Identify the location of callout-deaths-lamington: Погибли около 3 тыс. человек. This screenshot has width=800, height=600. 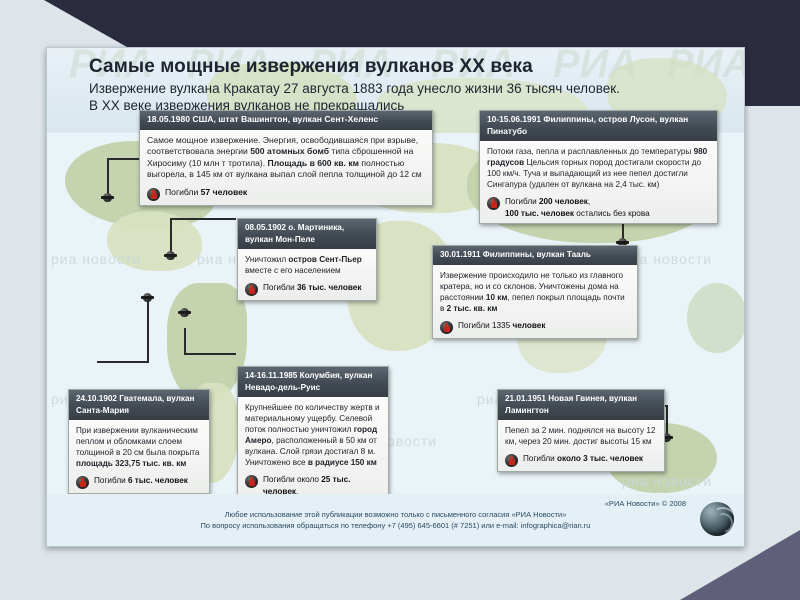
(581, 459).